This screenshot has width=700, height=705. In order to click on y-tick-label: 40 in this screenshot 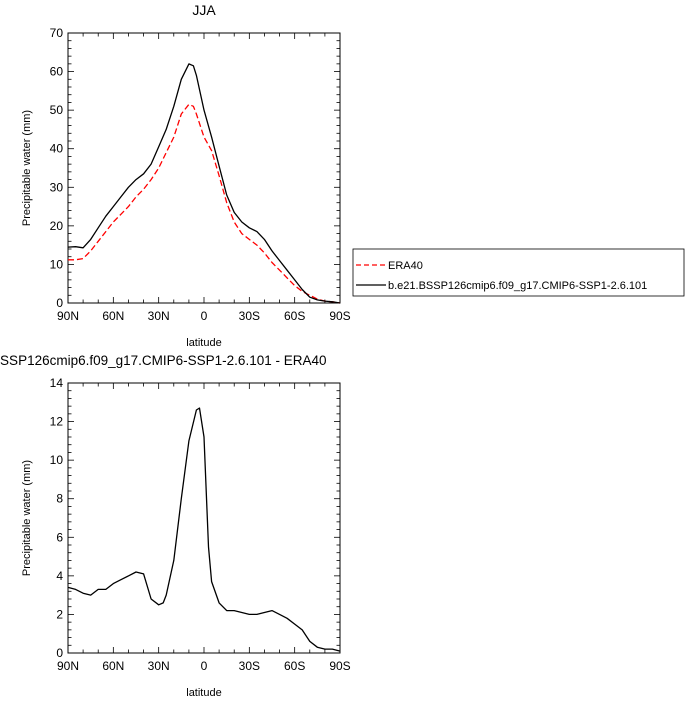, I will do `click(57, 149)`.